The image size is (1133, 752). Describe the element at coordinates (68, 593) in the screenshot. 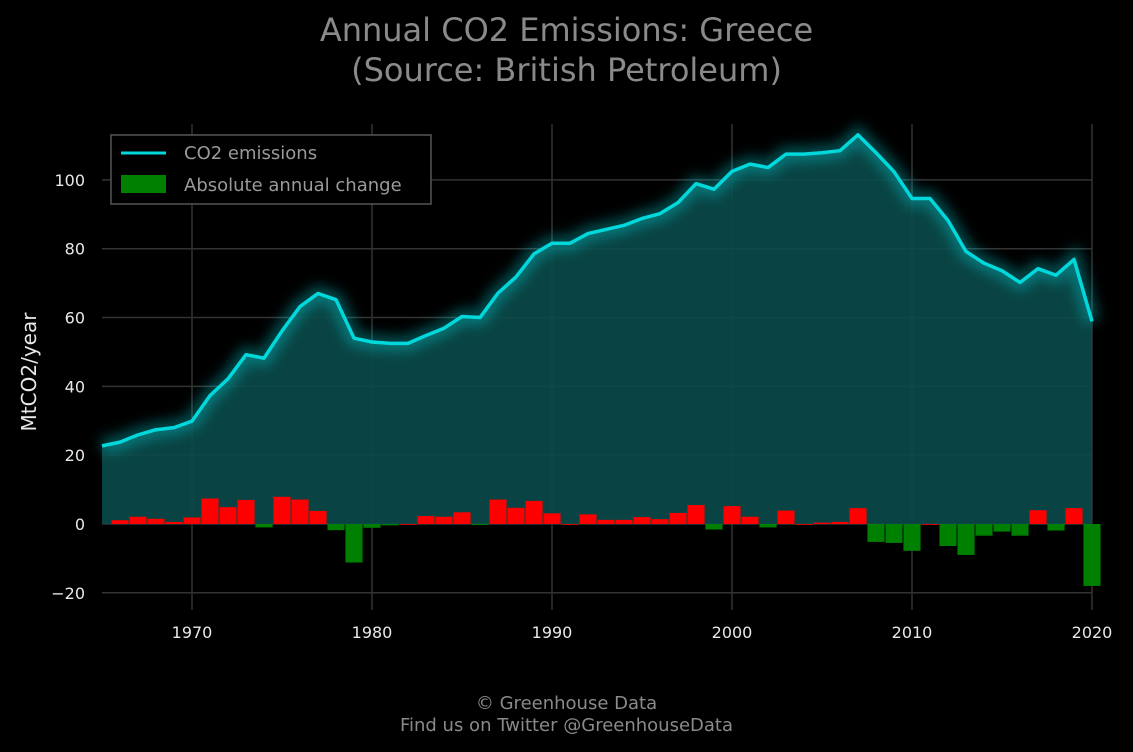

I see `y-tick-label: −20` at that location.